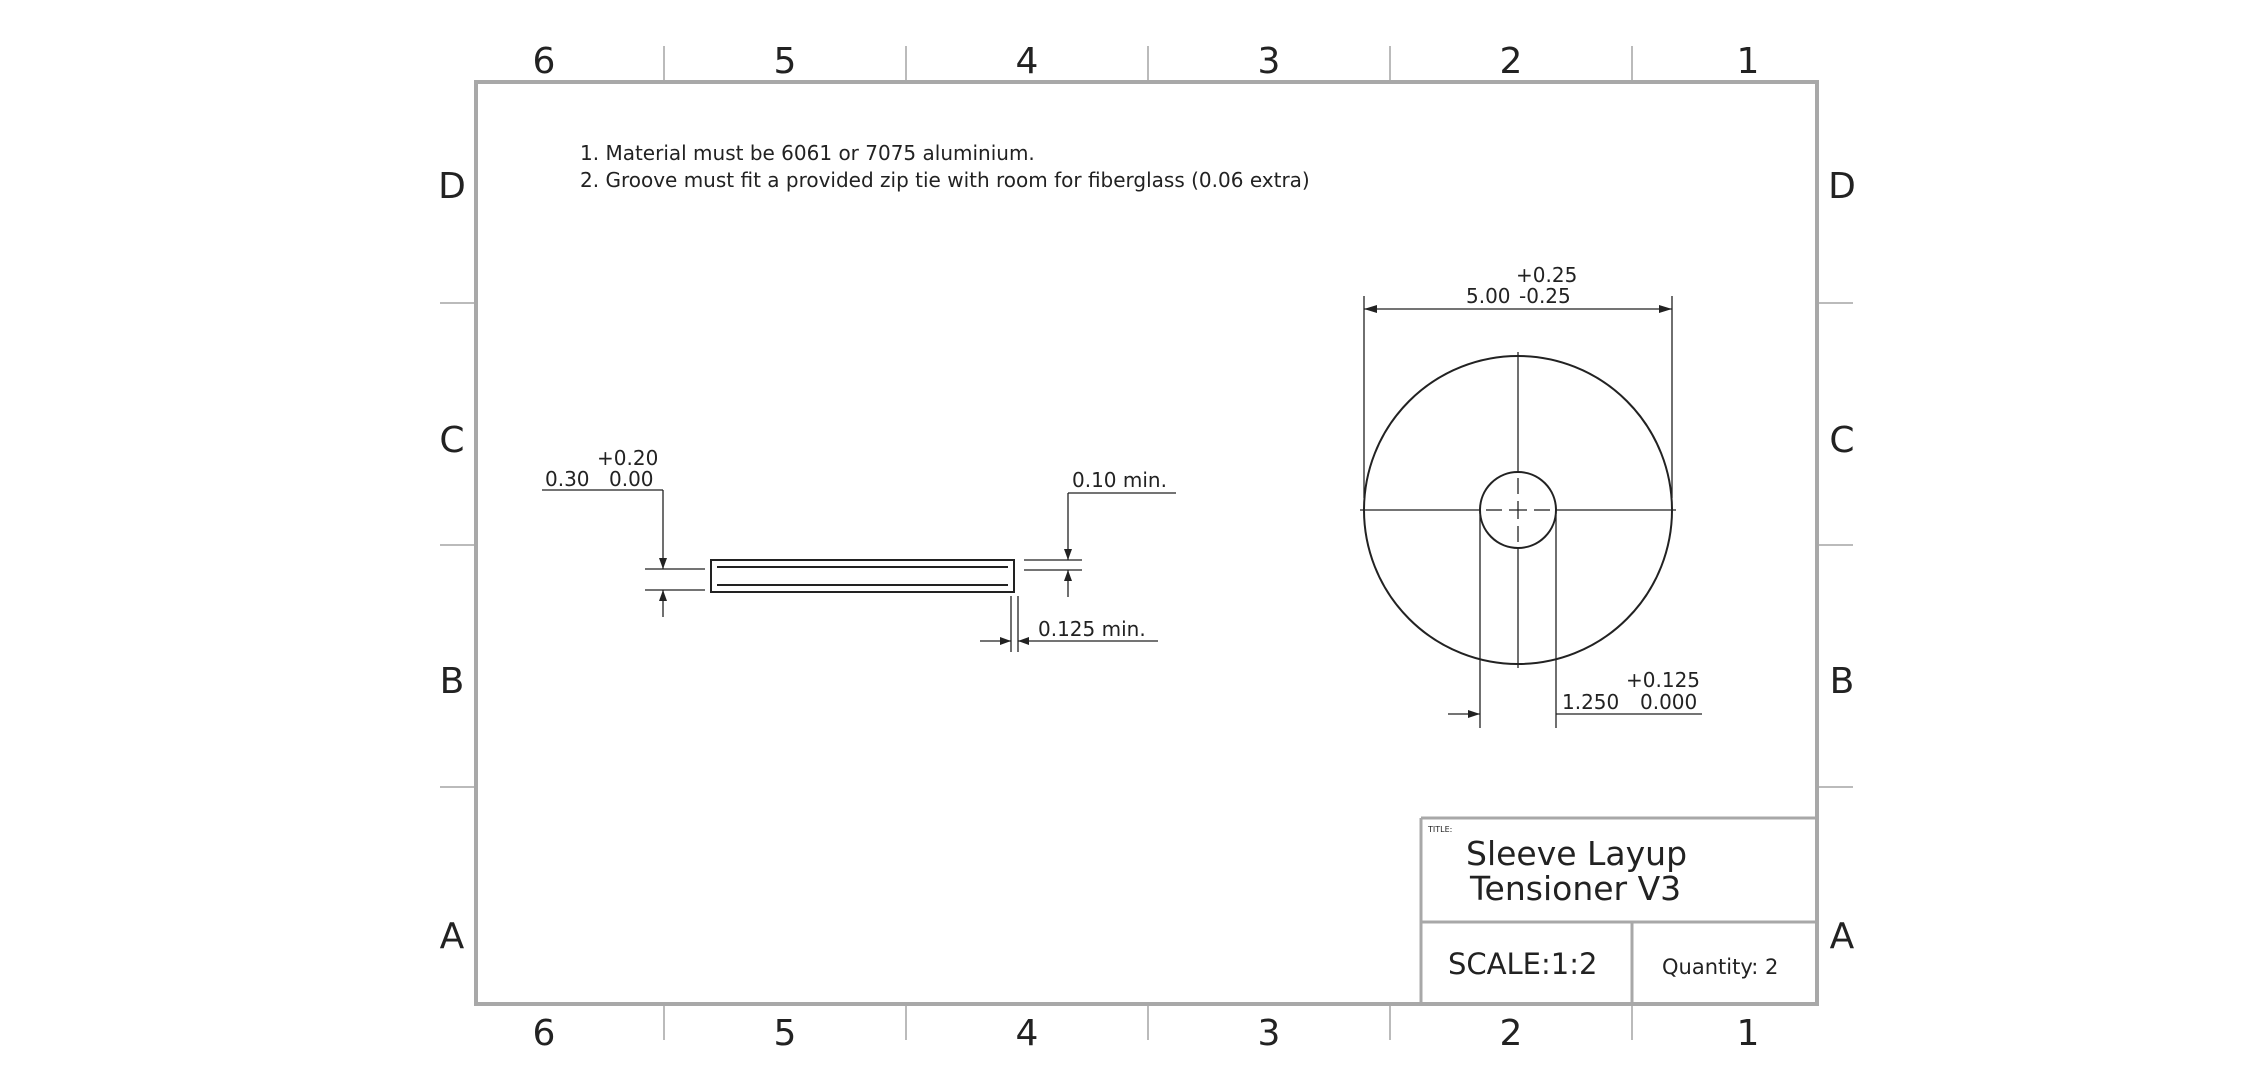 This screenshot has height=1076, width=2267. Describe the element at coordinates (567, 479) in the screenshot. I see `thickness-nominal: 0.30` at that location.